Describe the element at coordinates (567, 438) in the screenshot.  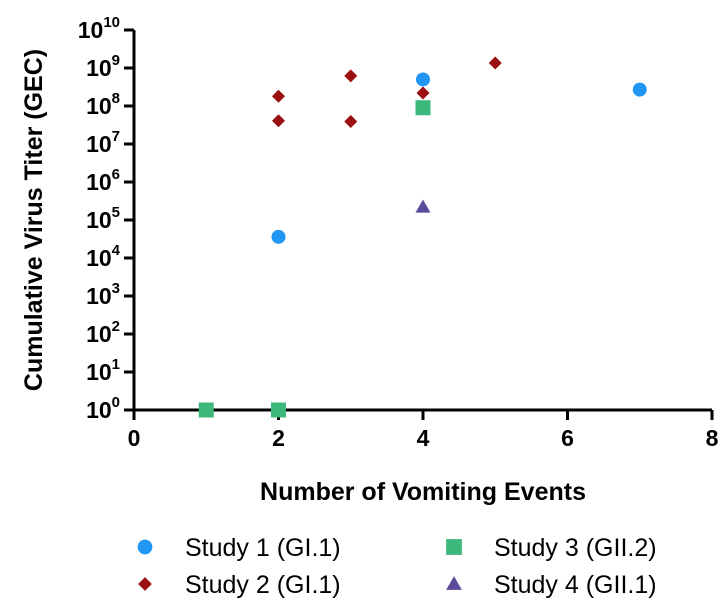
I see `x-tick-label: 6` at that location.